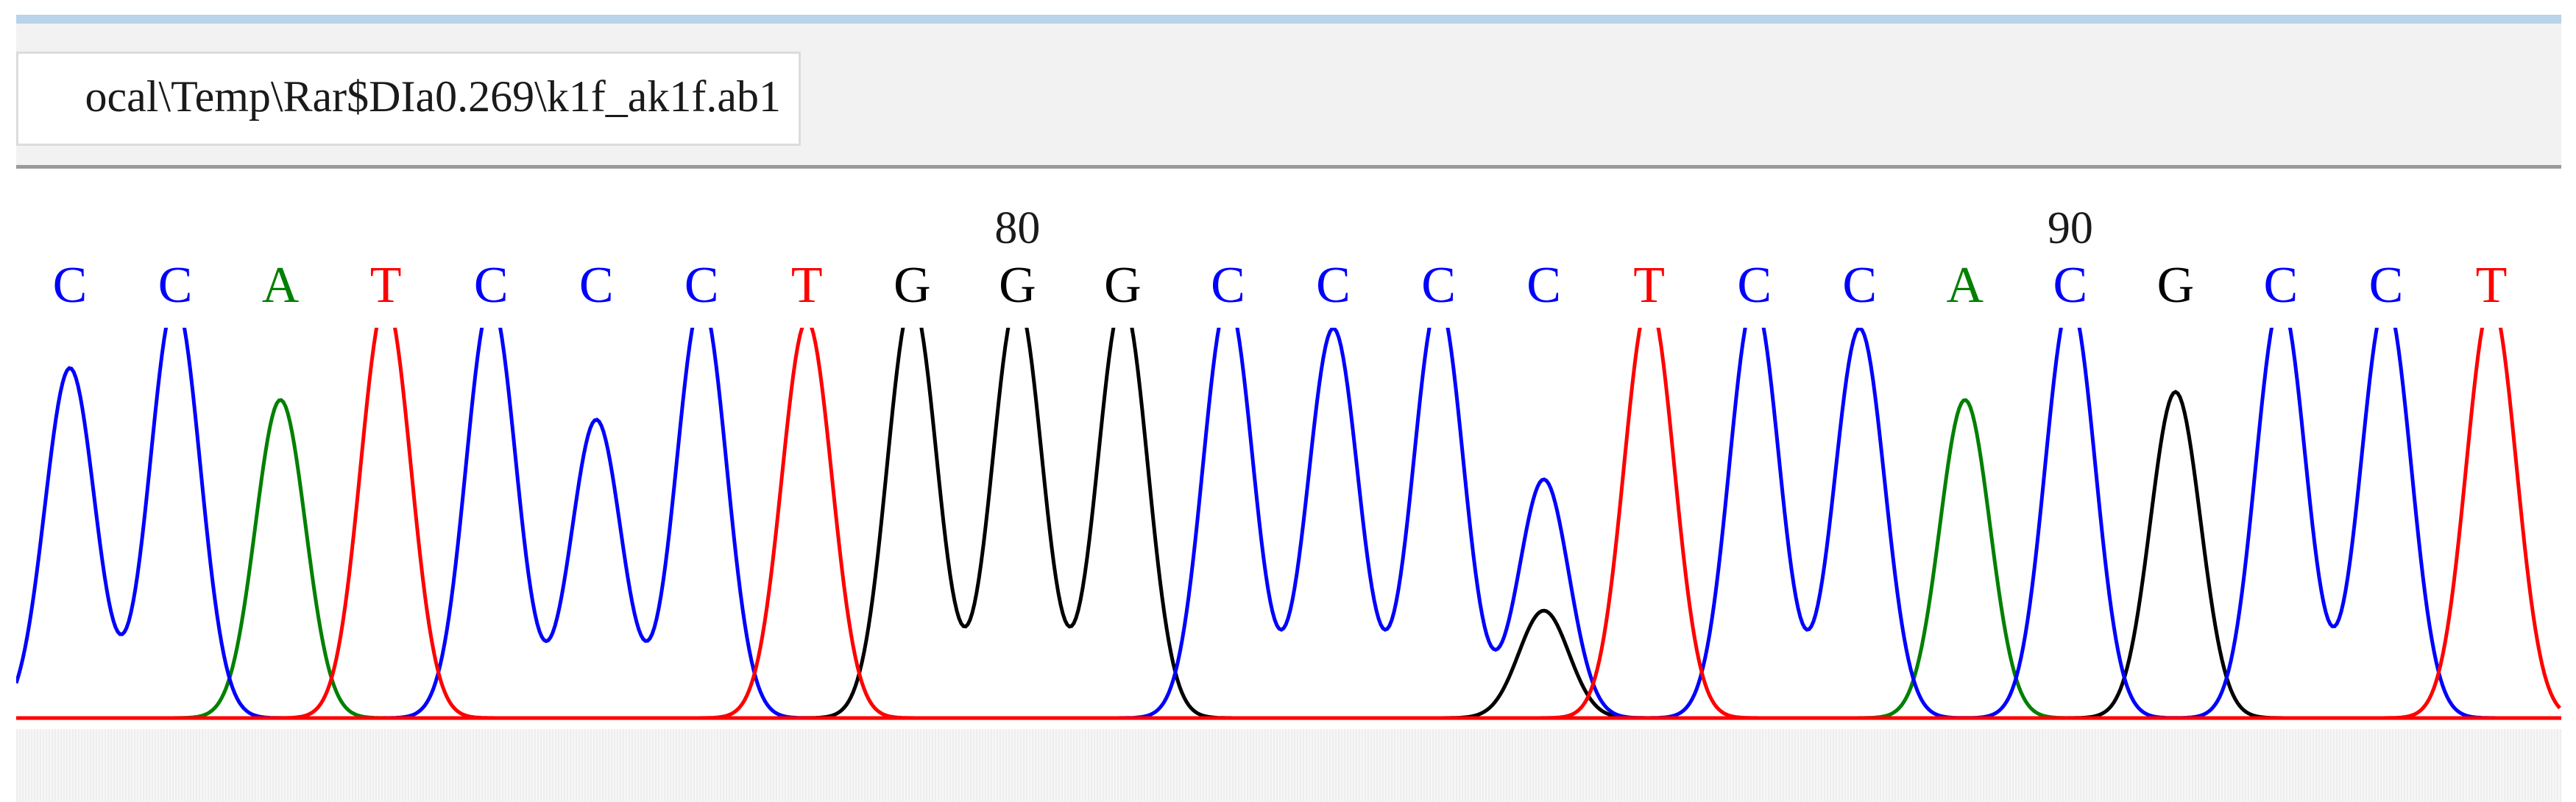 Image resolution: width=2576 pixels, height=802 pixels. I want to click on window-top-rule, so click(1288, 20).